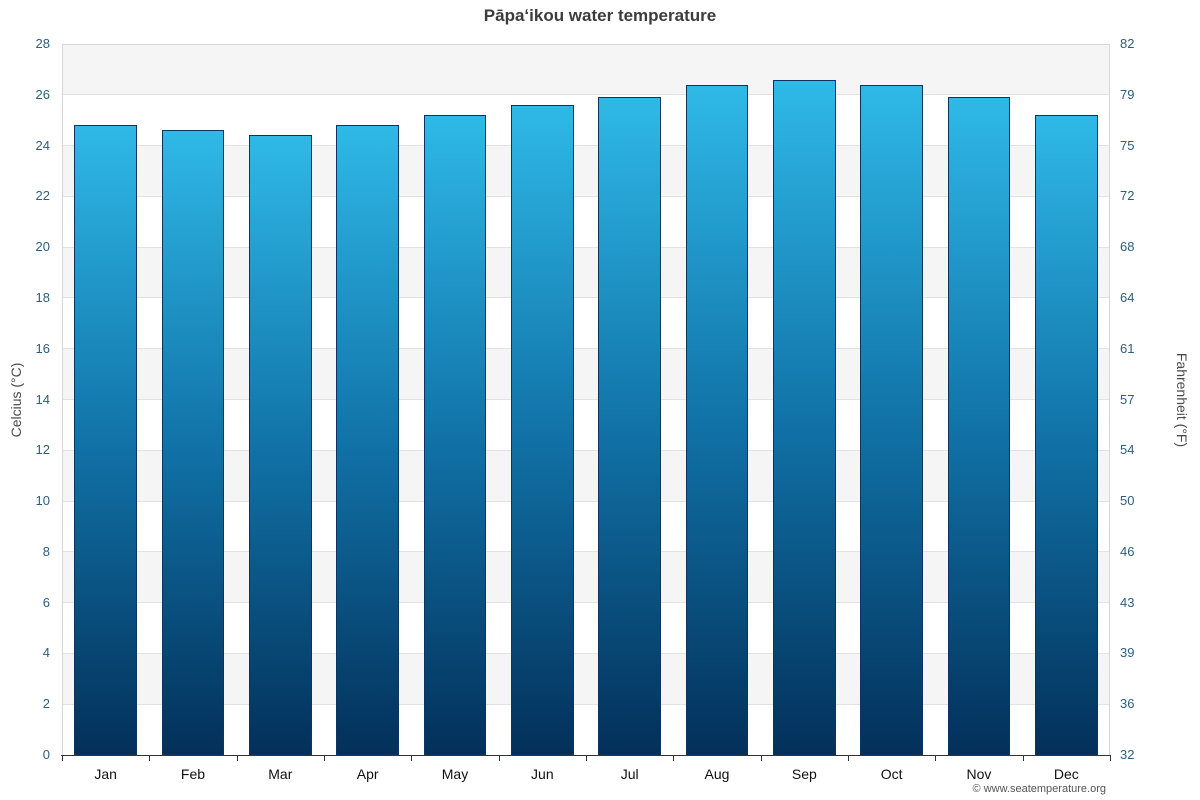 The width and height of the screenshot is (1200, 800). Describe the element at coordinates (1127, 551) in the screenshot. I see `y-tick-label-fahrenheit: 46` at that location.